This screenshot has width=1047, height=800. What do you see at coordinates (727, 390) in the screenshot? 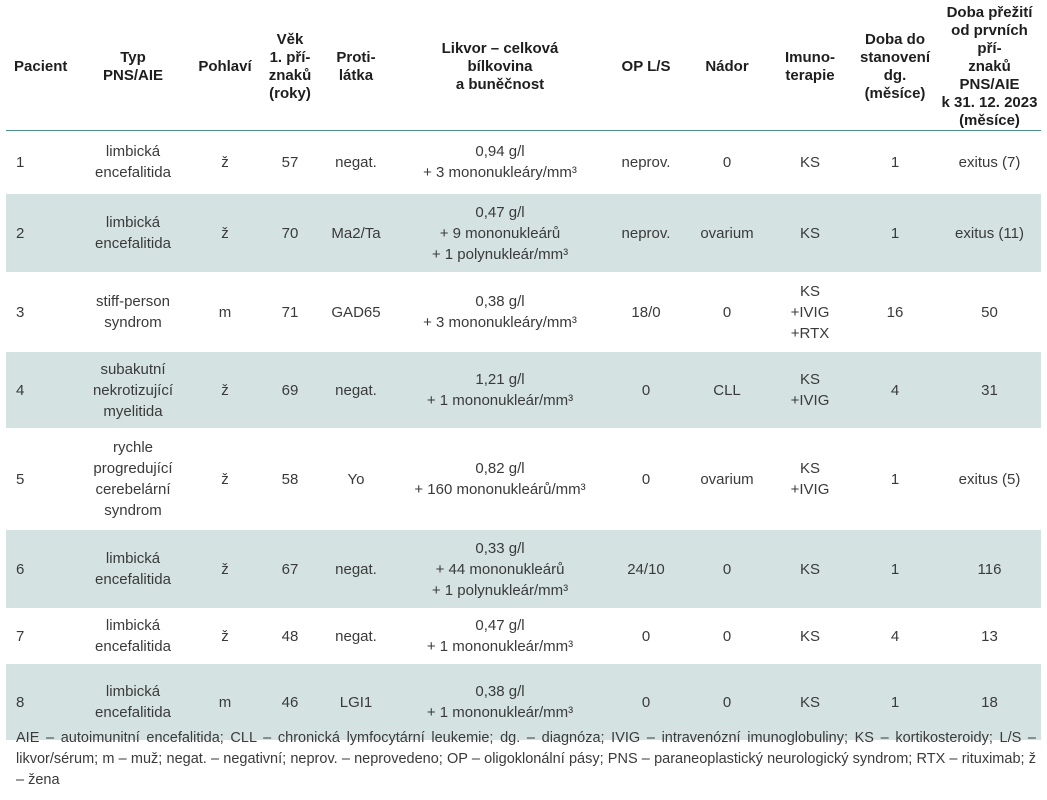
I see `cell-tumor: CLL` at bounding box center [727, 390].